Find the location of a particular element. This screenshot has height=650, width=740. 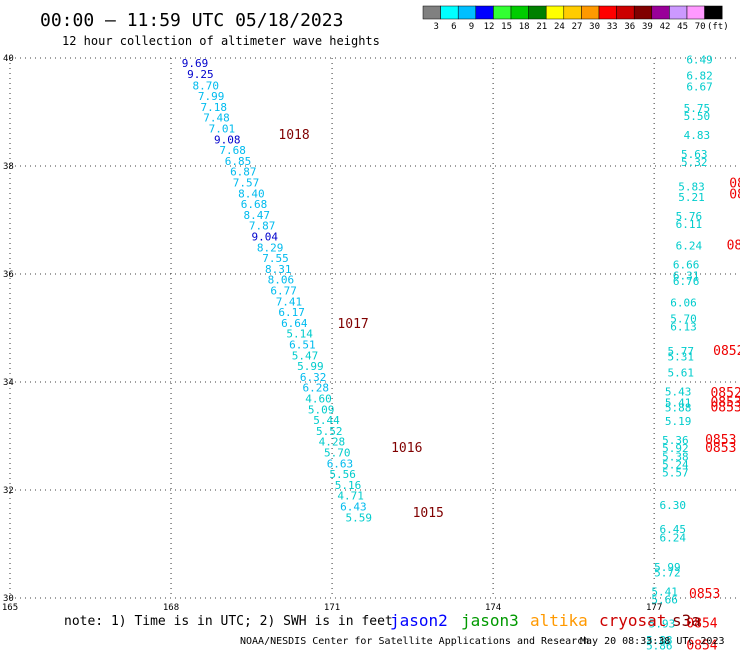

swh-point: 5.36 is located at coordinates (675, 440).